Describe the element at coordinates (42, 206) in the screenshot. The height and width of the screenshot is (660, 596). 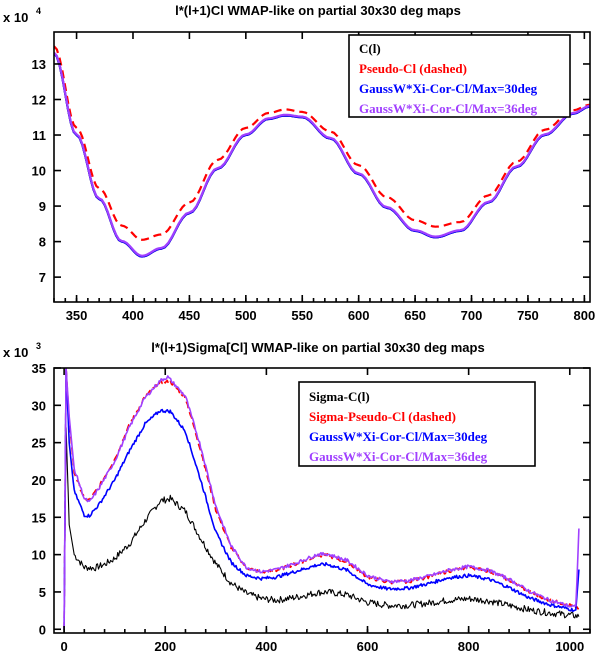
I see `y-tick-label: 9` at that location.